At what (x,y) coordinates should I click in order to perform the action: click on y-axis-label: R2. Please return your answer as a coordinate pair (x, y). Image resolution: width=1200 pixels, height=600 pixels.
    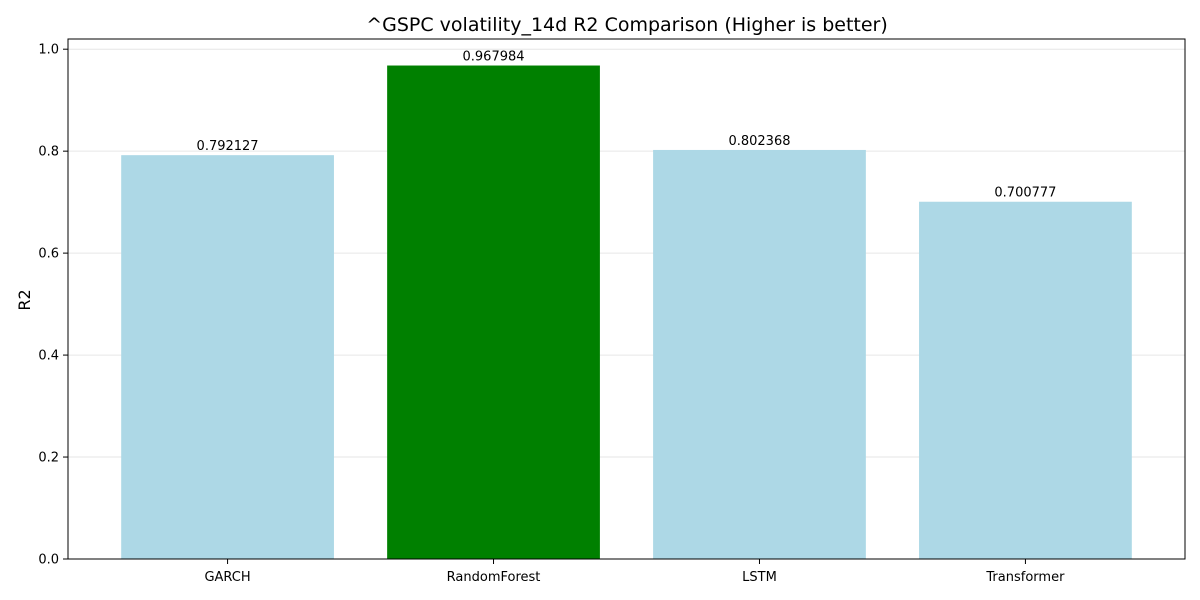
    Looking at the image, I should click on (24, 299).